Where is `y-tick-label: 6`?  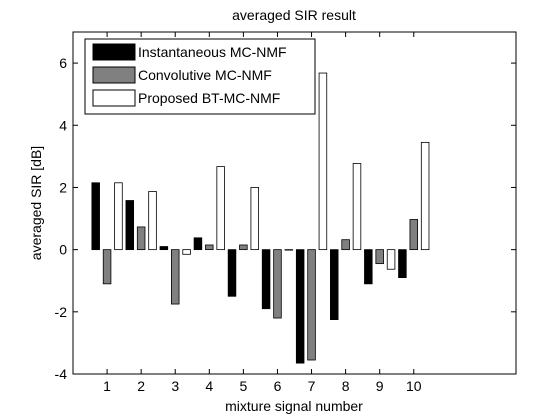
y-tick-label: 6 is located at coordinates (63, 63).